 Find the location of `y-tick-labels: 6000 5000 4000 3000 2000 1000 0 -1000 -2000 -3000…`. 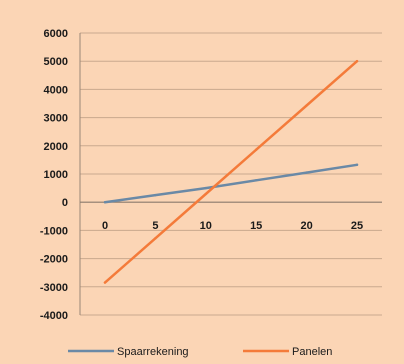

y-tick-labels: 6000 5000 4000 3000 2000 1000 0 -1000 -2000 -3000… is located at coordinates (54, 175).